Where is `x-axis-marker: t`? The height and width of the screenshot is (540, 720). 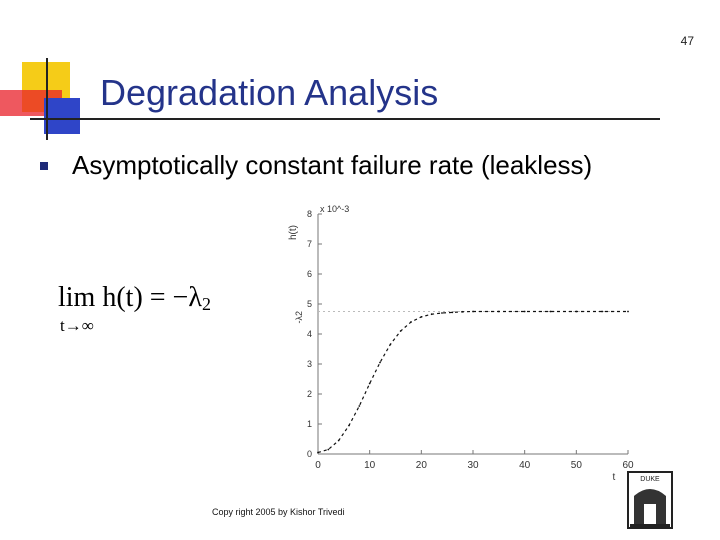 x-axis-marker: t is located at coordinates (614, 477).